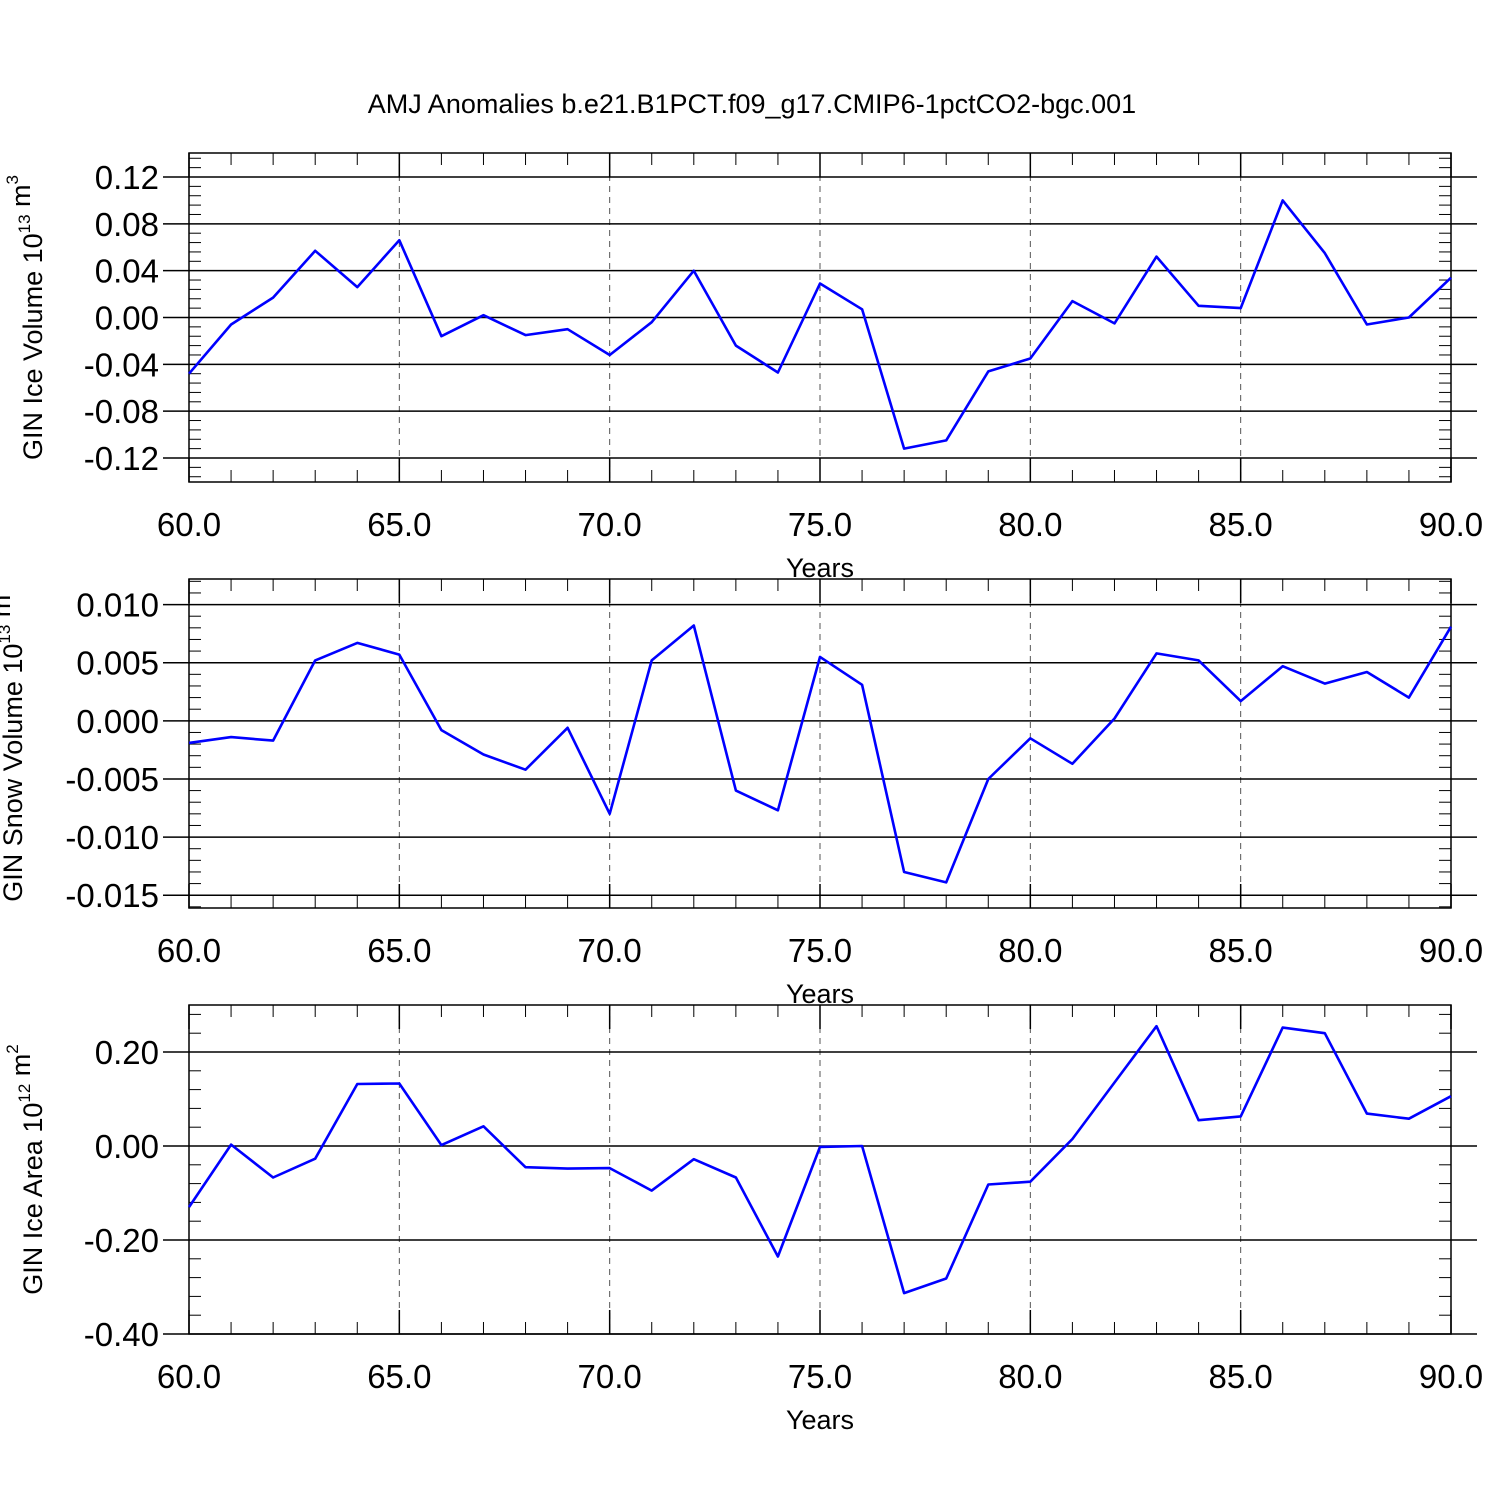 The image size is (1500, 1500). I want to click on y-axis-title: GIN Snow Volume 1013 m3, so click(14, 743).